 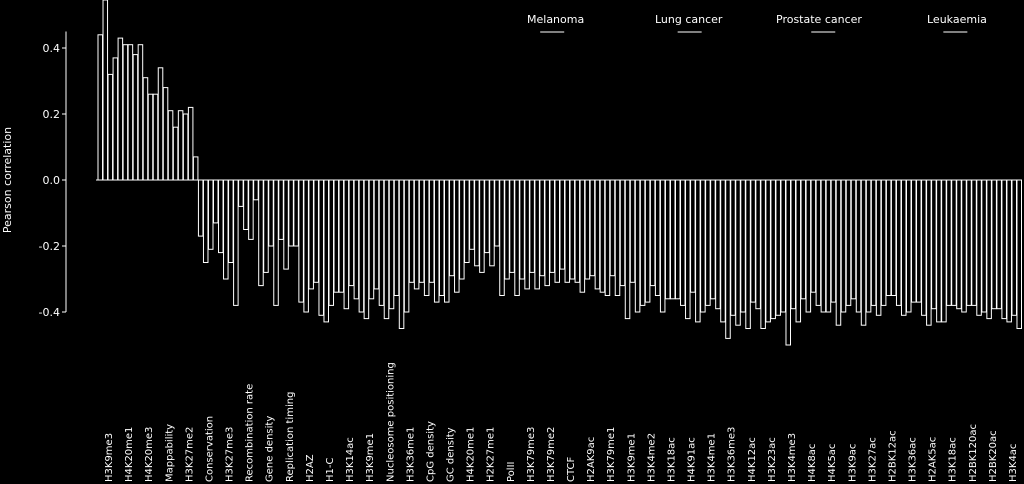 I want to click on category-label: PolII, so click(x=511, y=472).